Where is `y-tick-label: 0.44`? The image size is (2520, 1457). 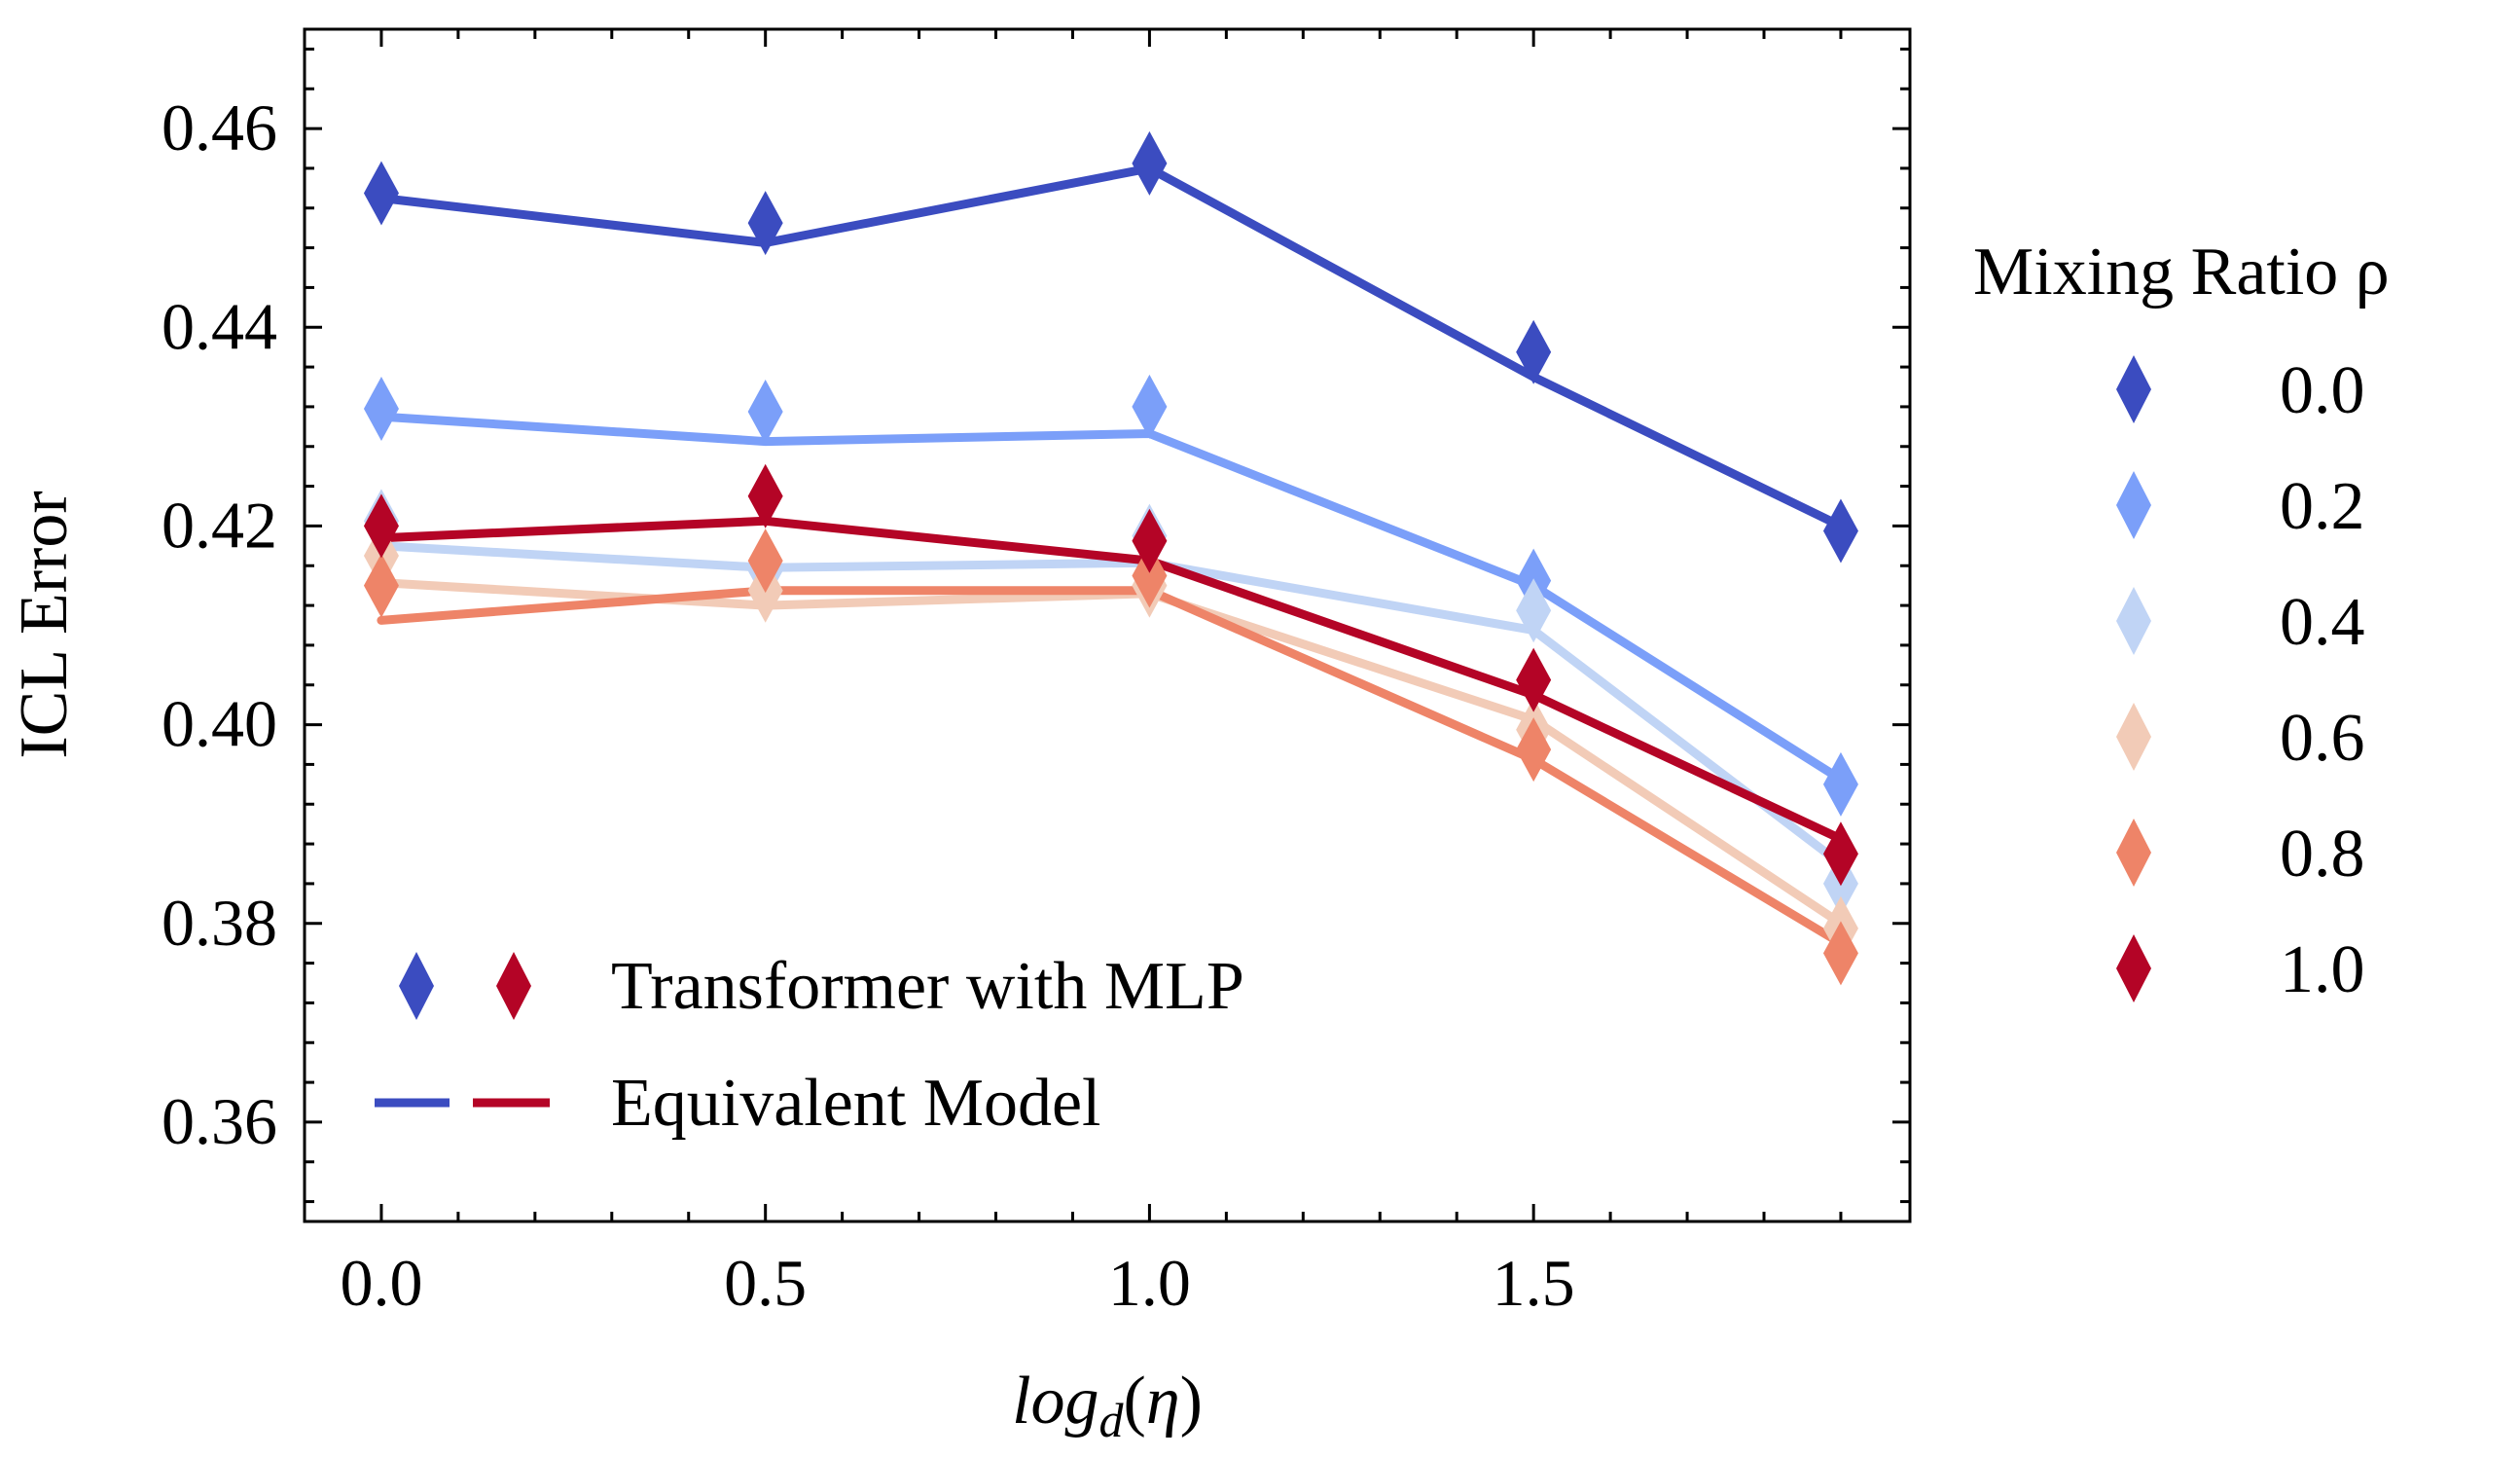 y-tick-label: 0.44 is located at coordinates (219, 326).